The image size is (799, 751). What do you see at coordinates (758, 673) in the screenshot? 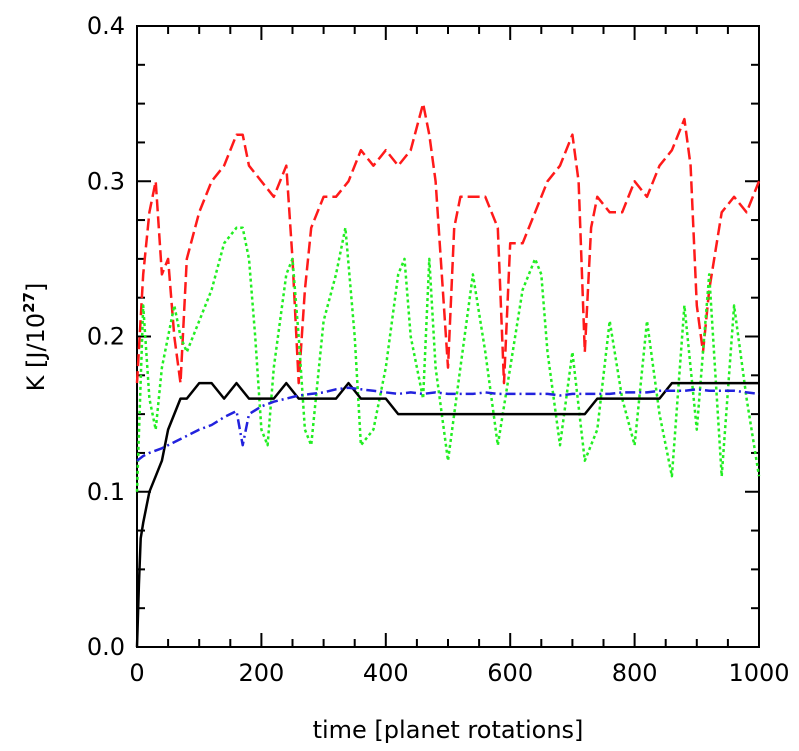
I see `x-tick-label: 1000` at bounding box center [758, 673].